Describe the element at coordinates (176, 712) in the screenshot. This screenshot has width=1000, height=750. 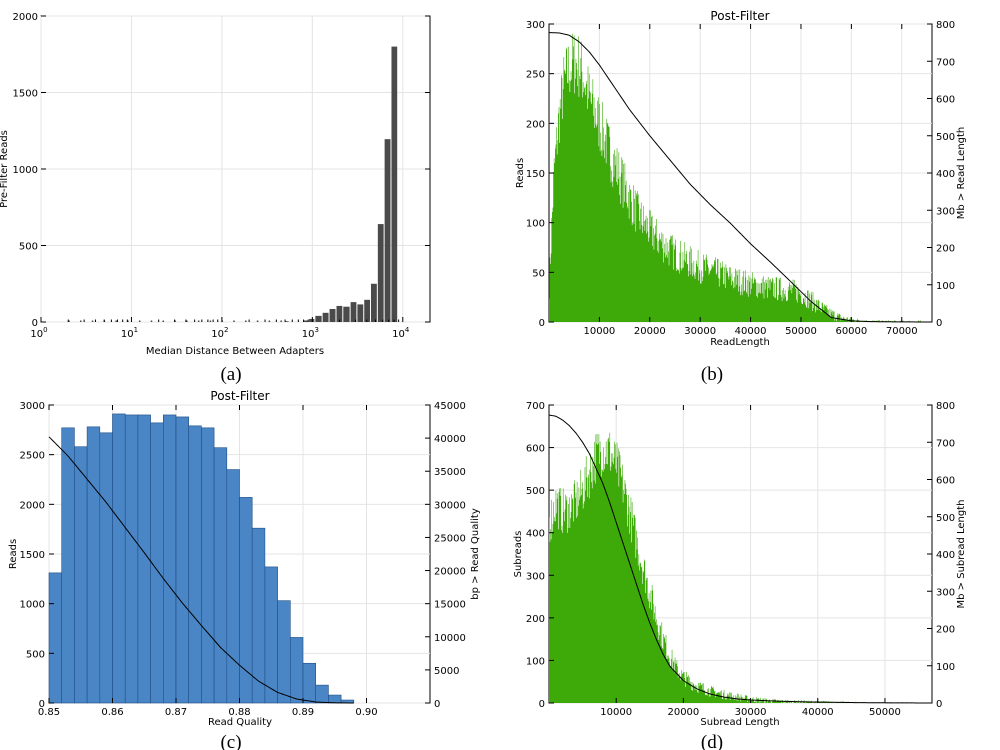
I see `tick-label: 0.87` at that location.